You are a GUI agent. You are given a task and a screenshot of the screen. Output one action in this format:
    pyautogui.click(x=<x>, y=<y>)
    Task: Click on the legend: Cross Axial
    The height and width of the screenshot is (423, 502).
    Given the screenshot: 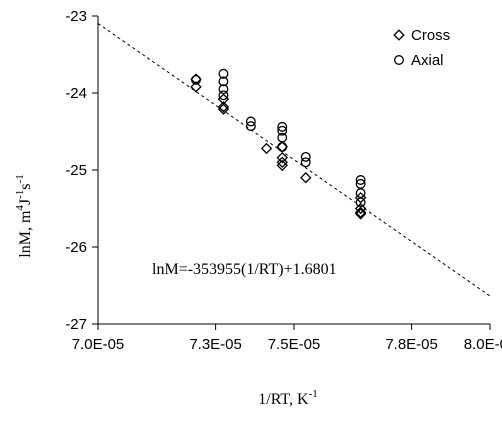 What is the action you would take?
    pyautogui.click(x=421, y=48)
    